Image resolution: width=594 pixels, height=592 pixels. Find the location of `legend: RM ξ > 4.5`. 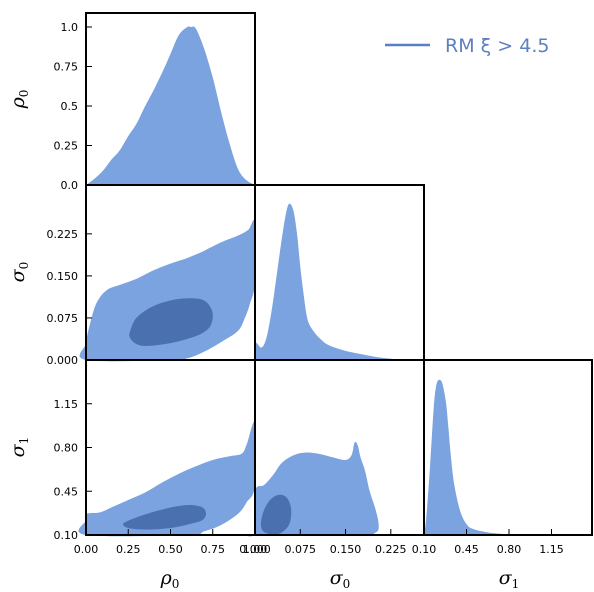

legend: RM ξ > 4.5 is located at coordinates (467, 46).